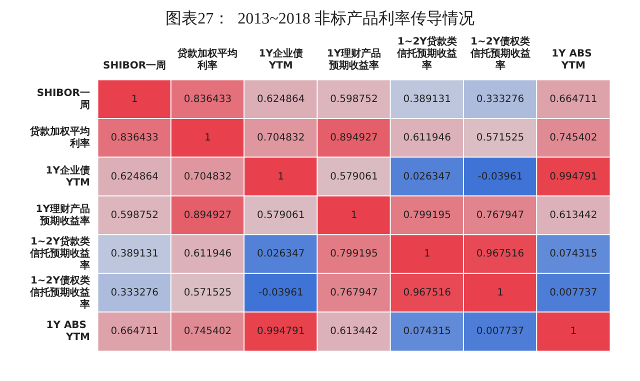 This screenshot has height=381, width=640. I want to click on x-tick-label: 1~2Y贷款类信托预期收益率, so click(427, 54).